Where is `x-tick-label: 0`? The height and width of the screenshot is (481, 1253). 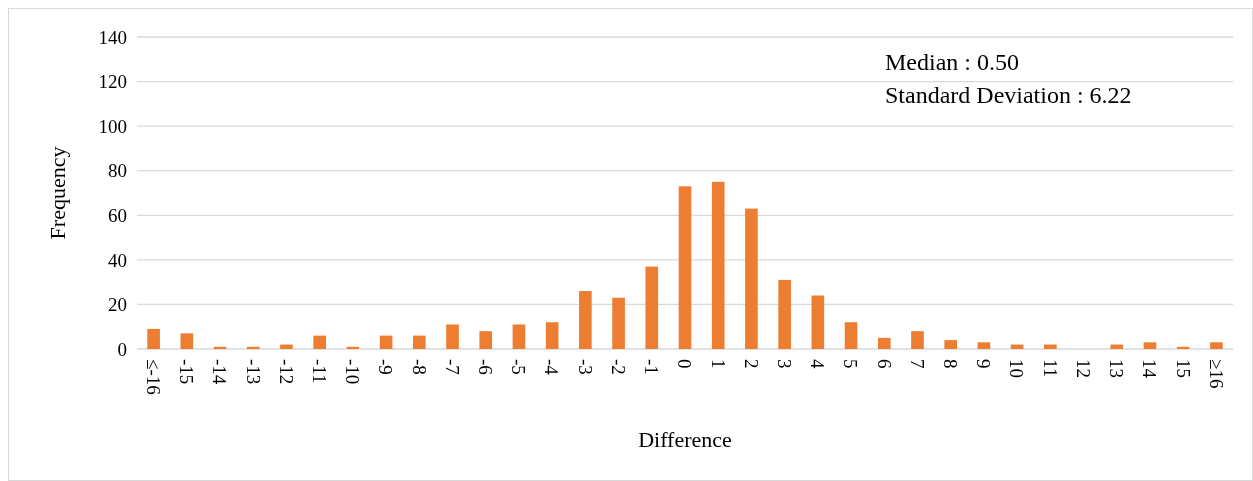 x-tick-label: 0 is located at coordinates (685, 364).